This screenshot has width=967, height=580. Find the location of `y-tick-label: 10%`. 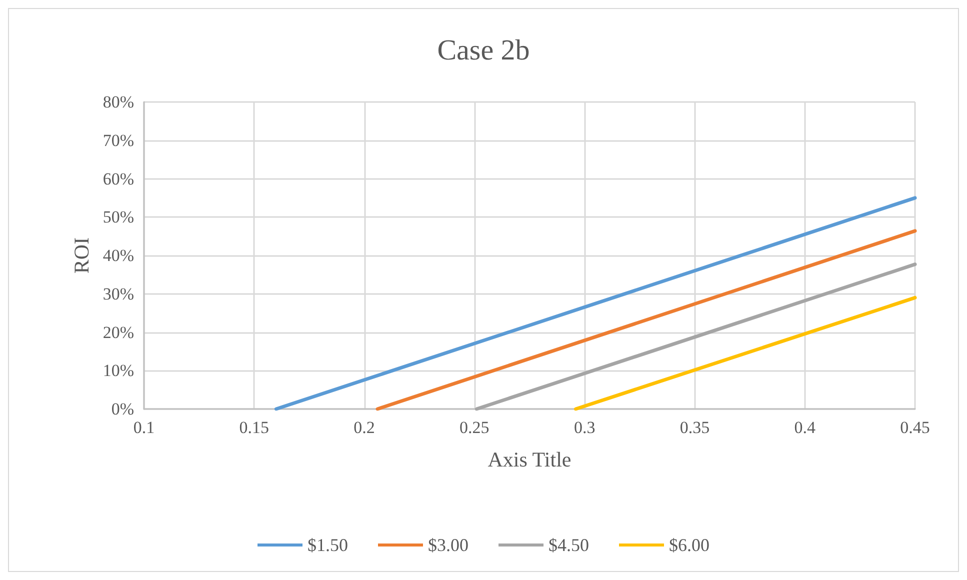

y-tick-label: 10% is located at coordinates (118, 370).